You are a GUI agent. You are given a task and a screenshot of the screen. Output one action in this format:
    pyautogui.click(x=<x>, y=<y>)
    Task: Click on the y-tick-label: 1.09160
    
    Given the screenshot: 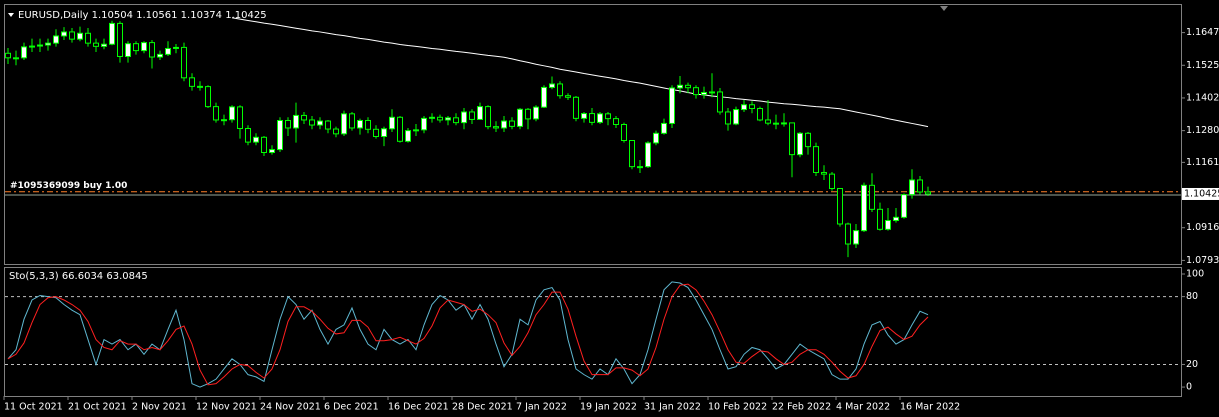 What is the action you would take?
    pyautogui.click(x=1202, y=227)
    